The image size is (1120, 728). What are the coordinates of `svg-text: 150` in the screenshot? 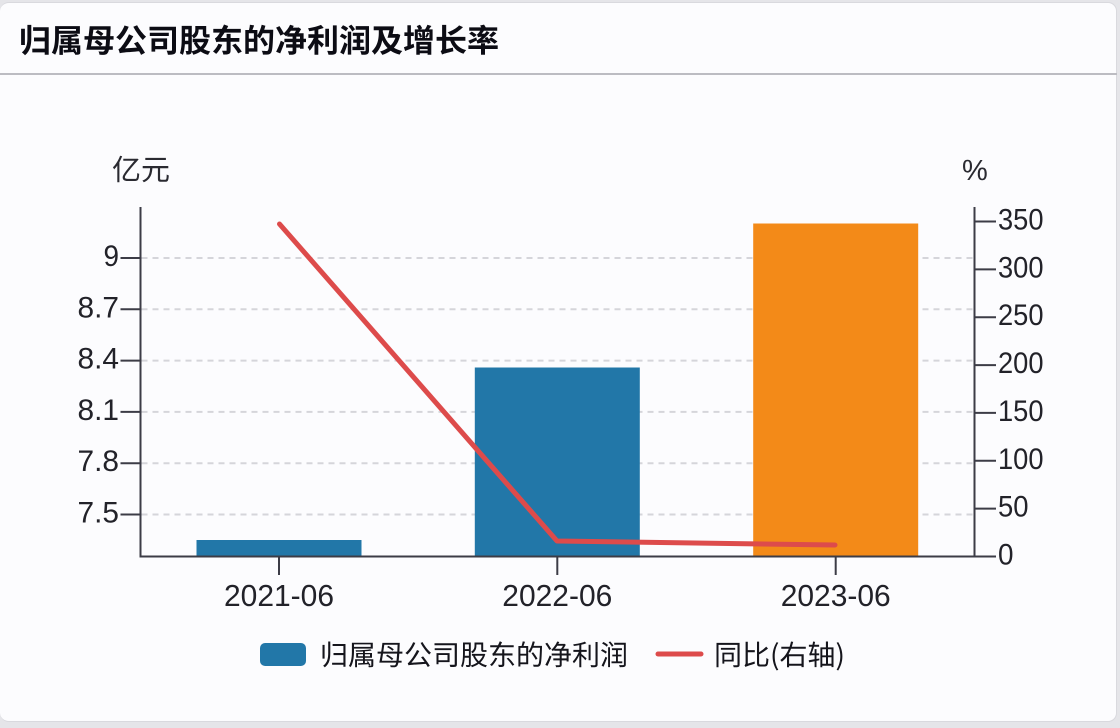 It's located at (1021, 411).